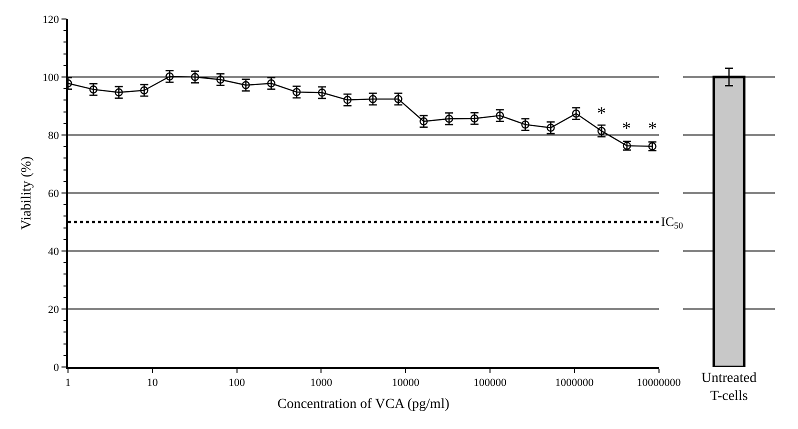 This screenshot has width=798, height=429. Describe the element at coordinates (672, 222) in the screenshot. I see `ref-line-label: IC$_{50}$` at that location.